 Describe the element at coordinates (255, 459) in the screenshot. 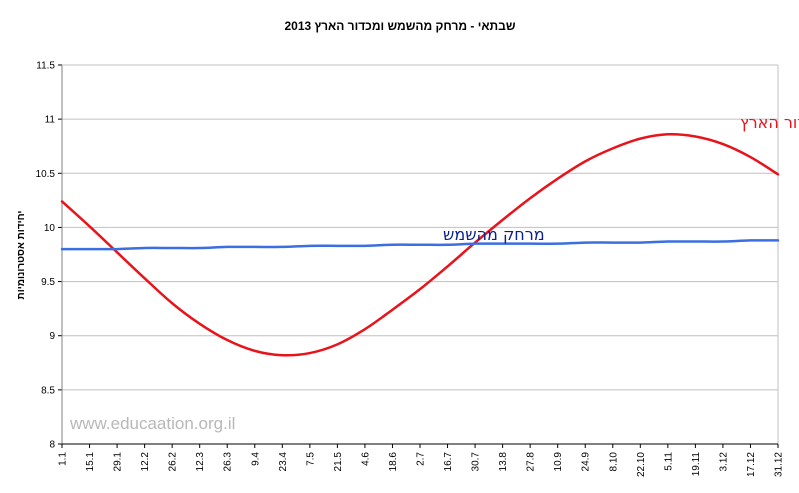

I see `x-tick-label: 9.4` at that location.